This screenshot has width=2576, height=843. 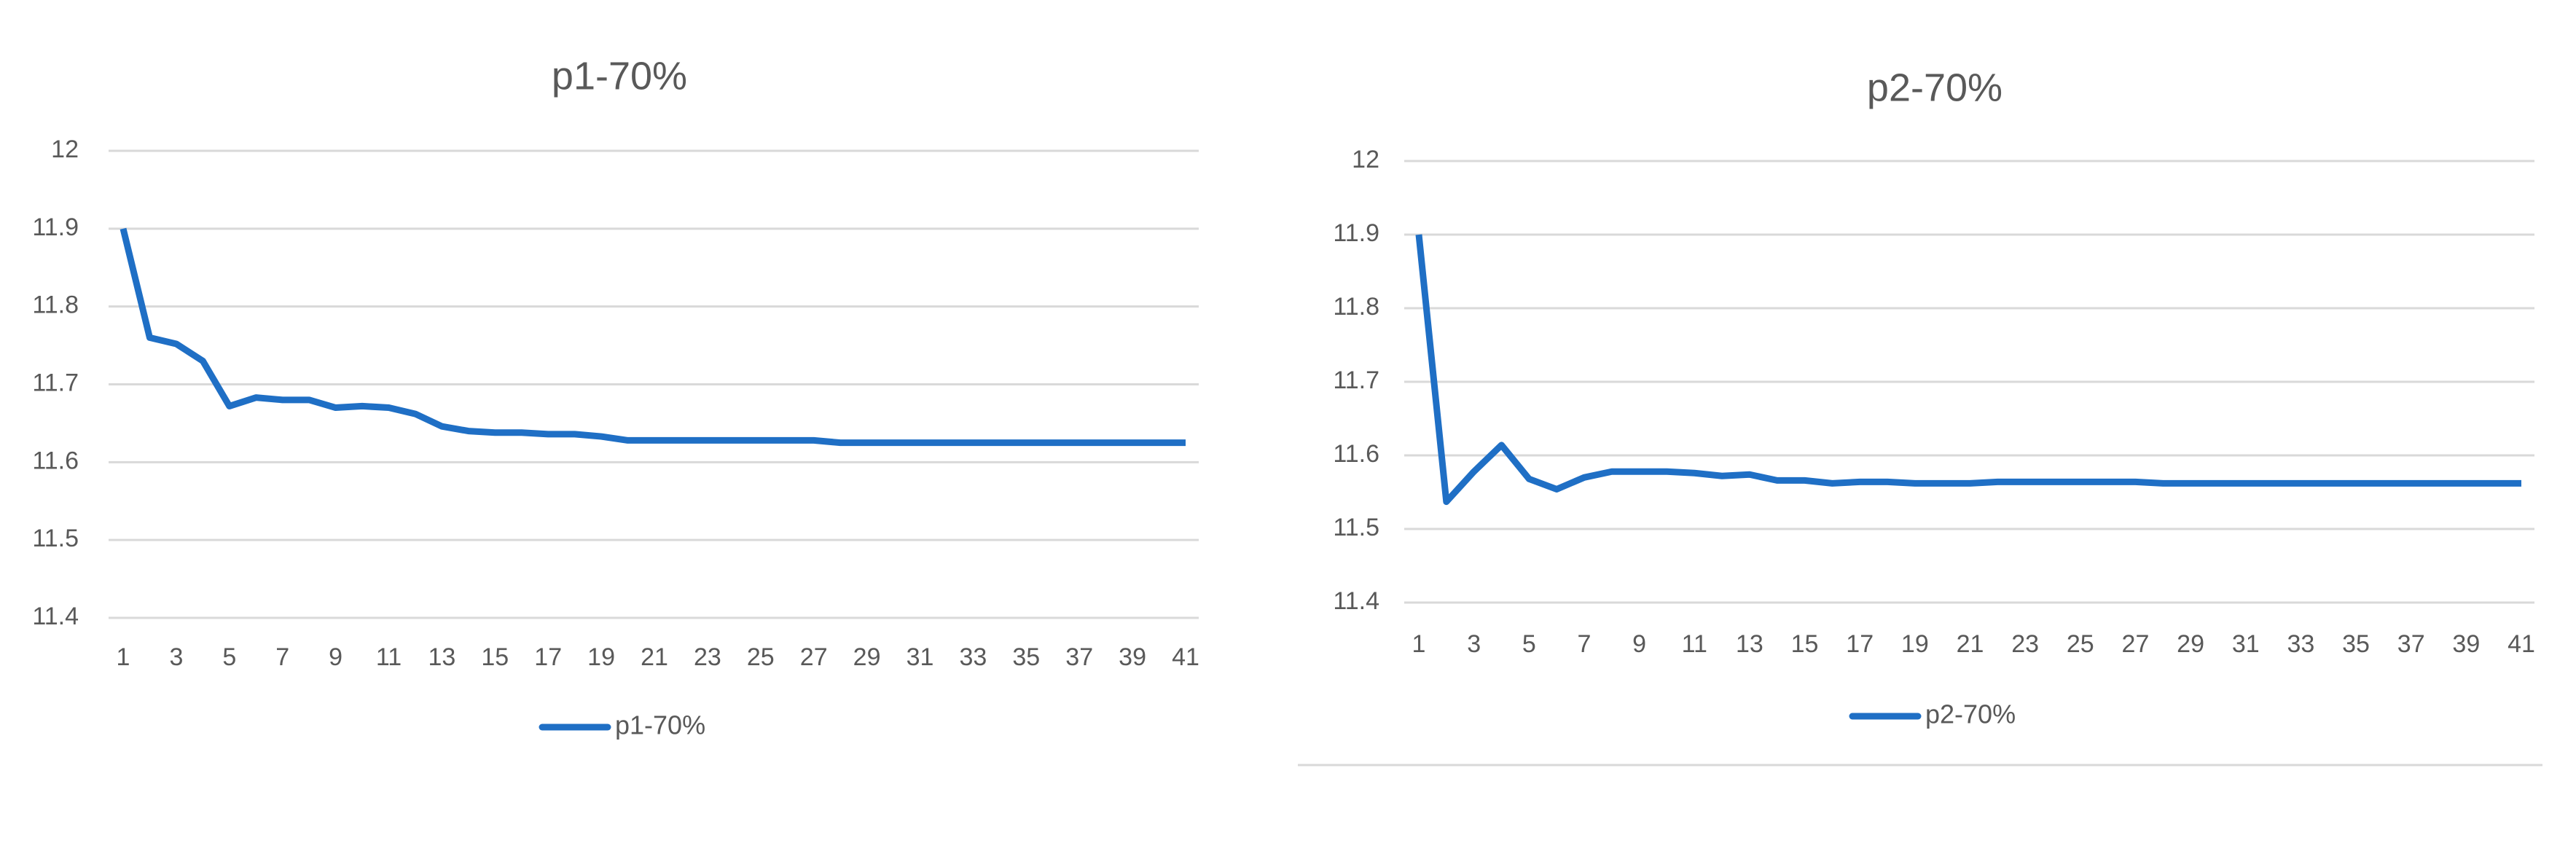 What do you see at coordinates (660, 725) in the screenshot?
I see `legend-label: p1-70%` at bounding box center [660, 725].